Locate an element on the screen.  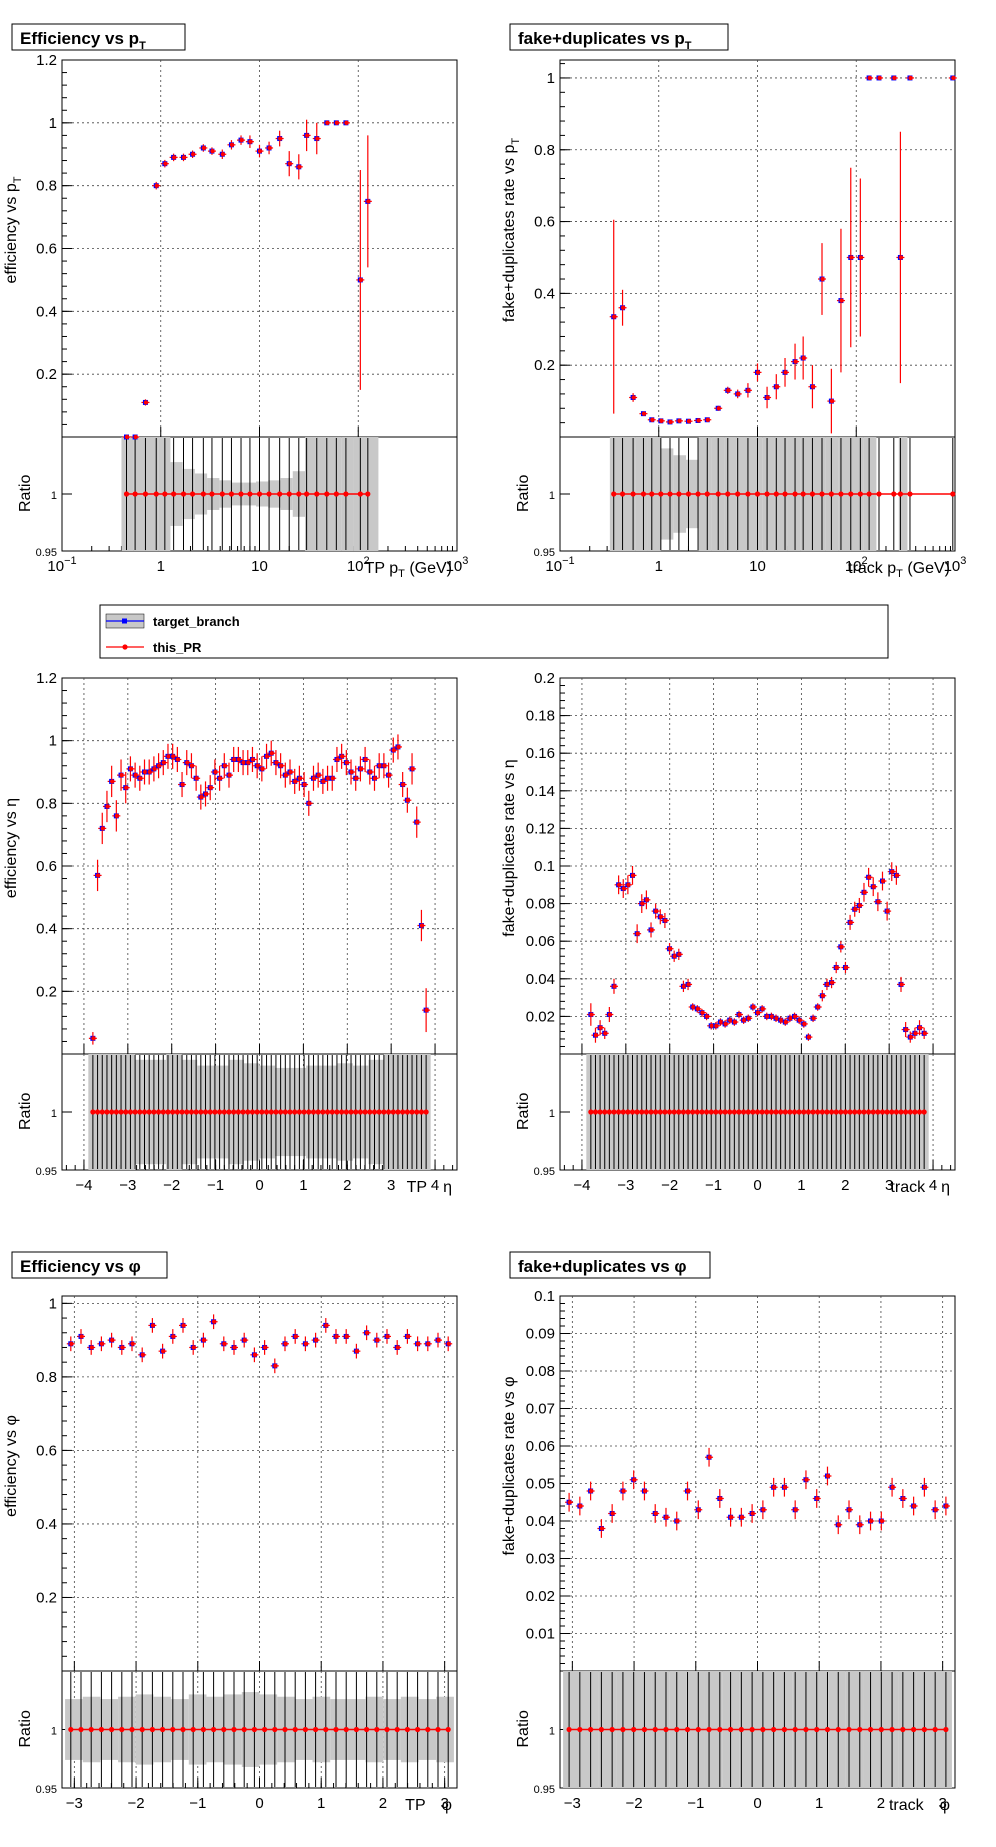
ratio-point is located at coordinates (946, 1729).